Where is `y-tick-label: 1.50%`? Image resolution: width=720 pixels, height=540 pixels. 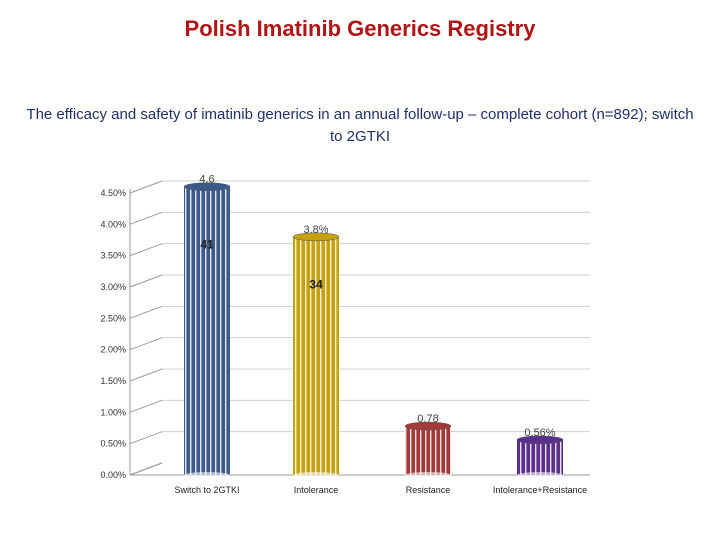 y-tick-label: 1.50% is located at coordinates (113, 381).